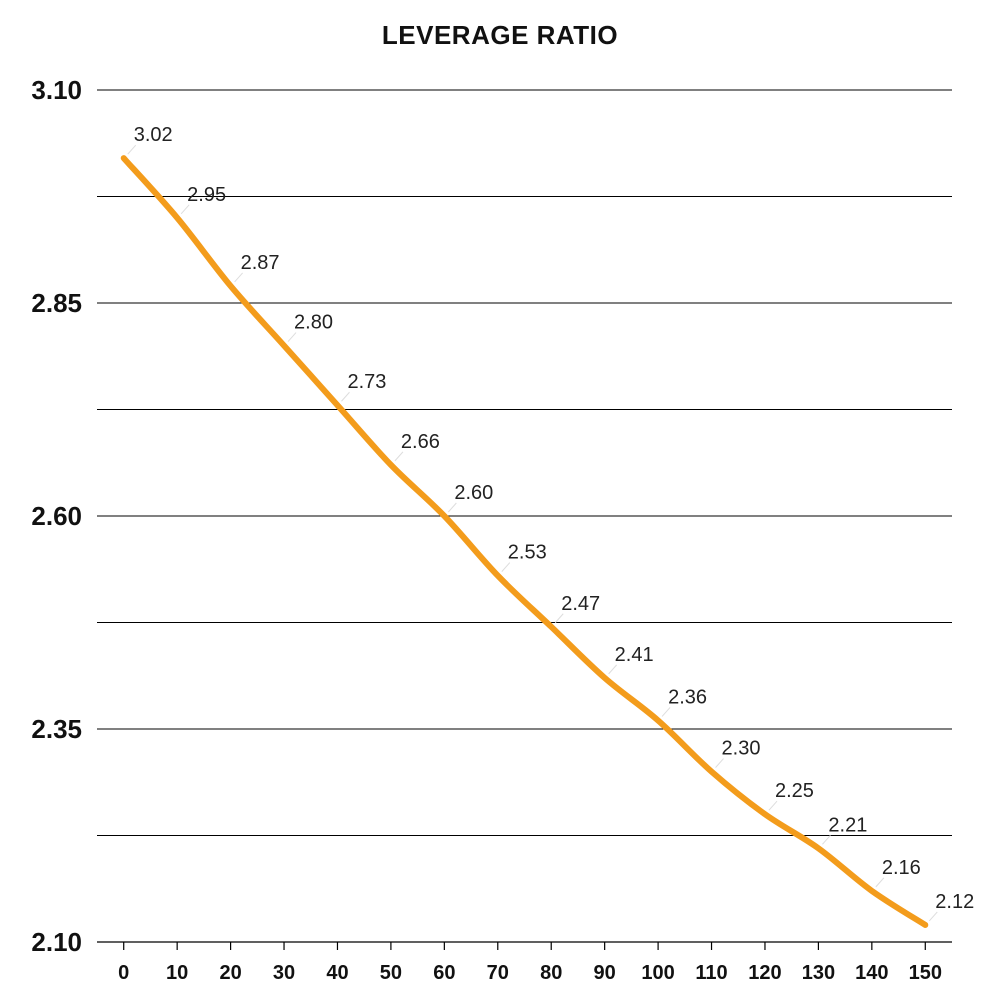 This screenshot has width=1000, height=1000. Describe the element at coordinates (56, 303) in the screenshot. I see `y-tick-label: 2.85` at that location.